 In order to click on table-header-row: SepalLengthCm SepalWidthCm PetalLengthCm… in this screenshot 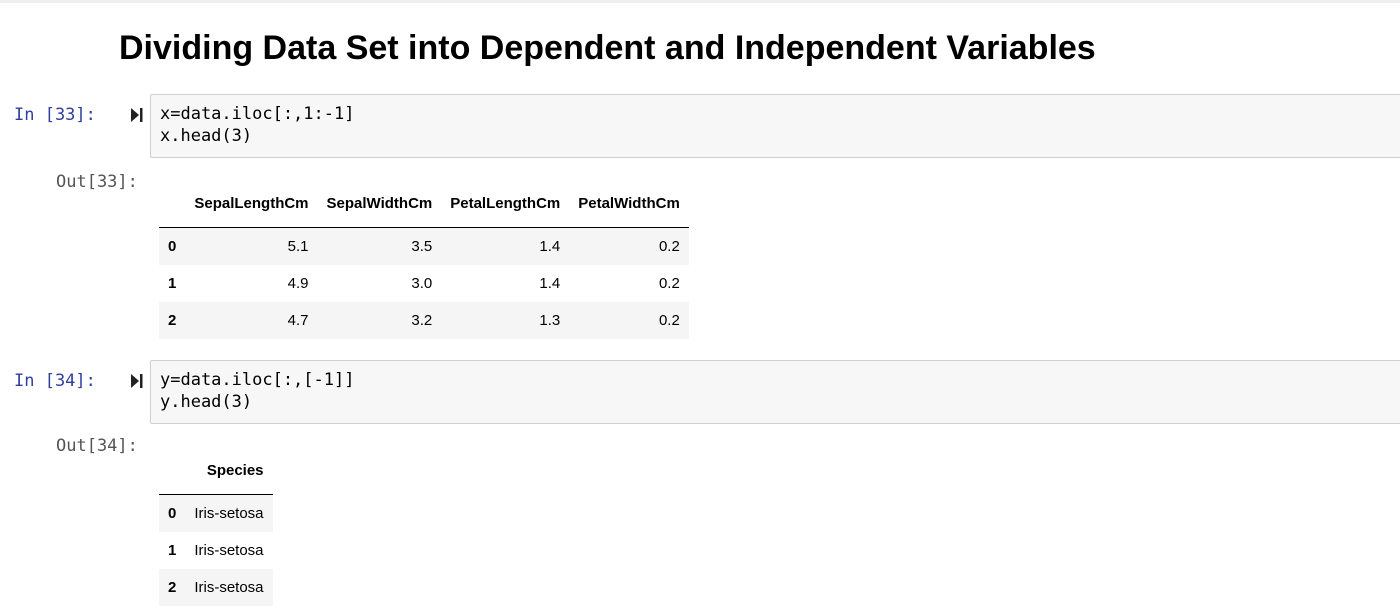, I will do `click(424, 204)`.